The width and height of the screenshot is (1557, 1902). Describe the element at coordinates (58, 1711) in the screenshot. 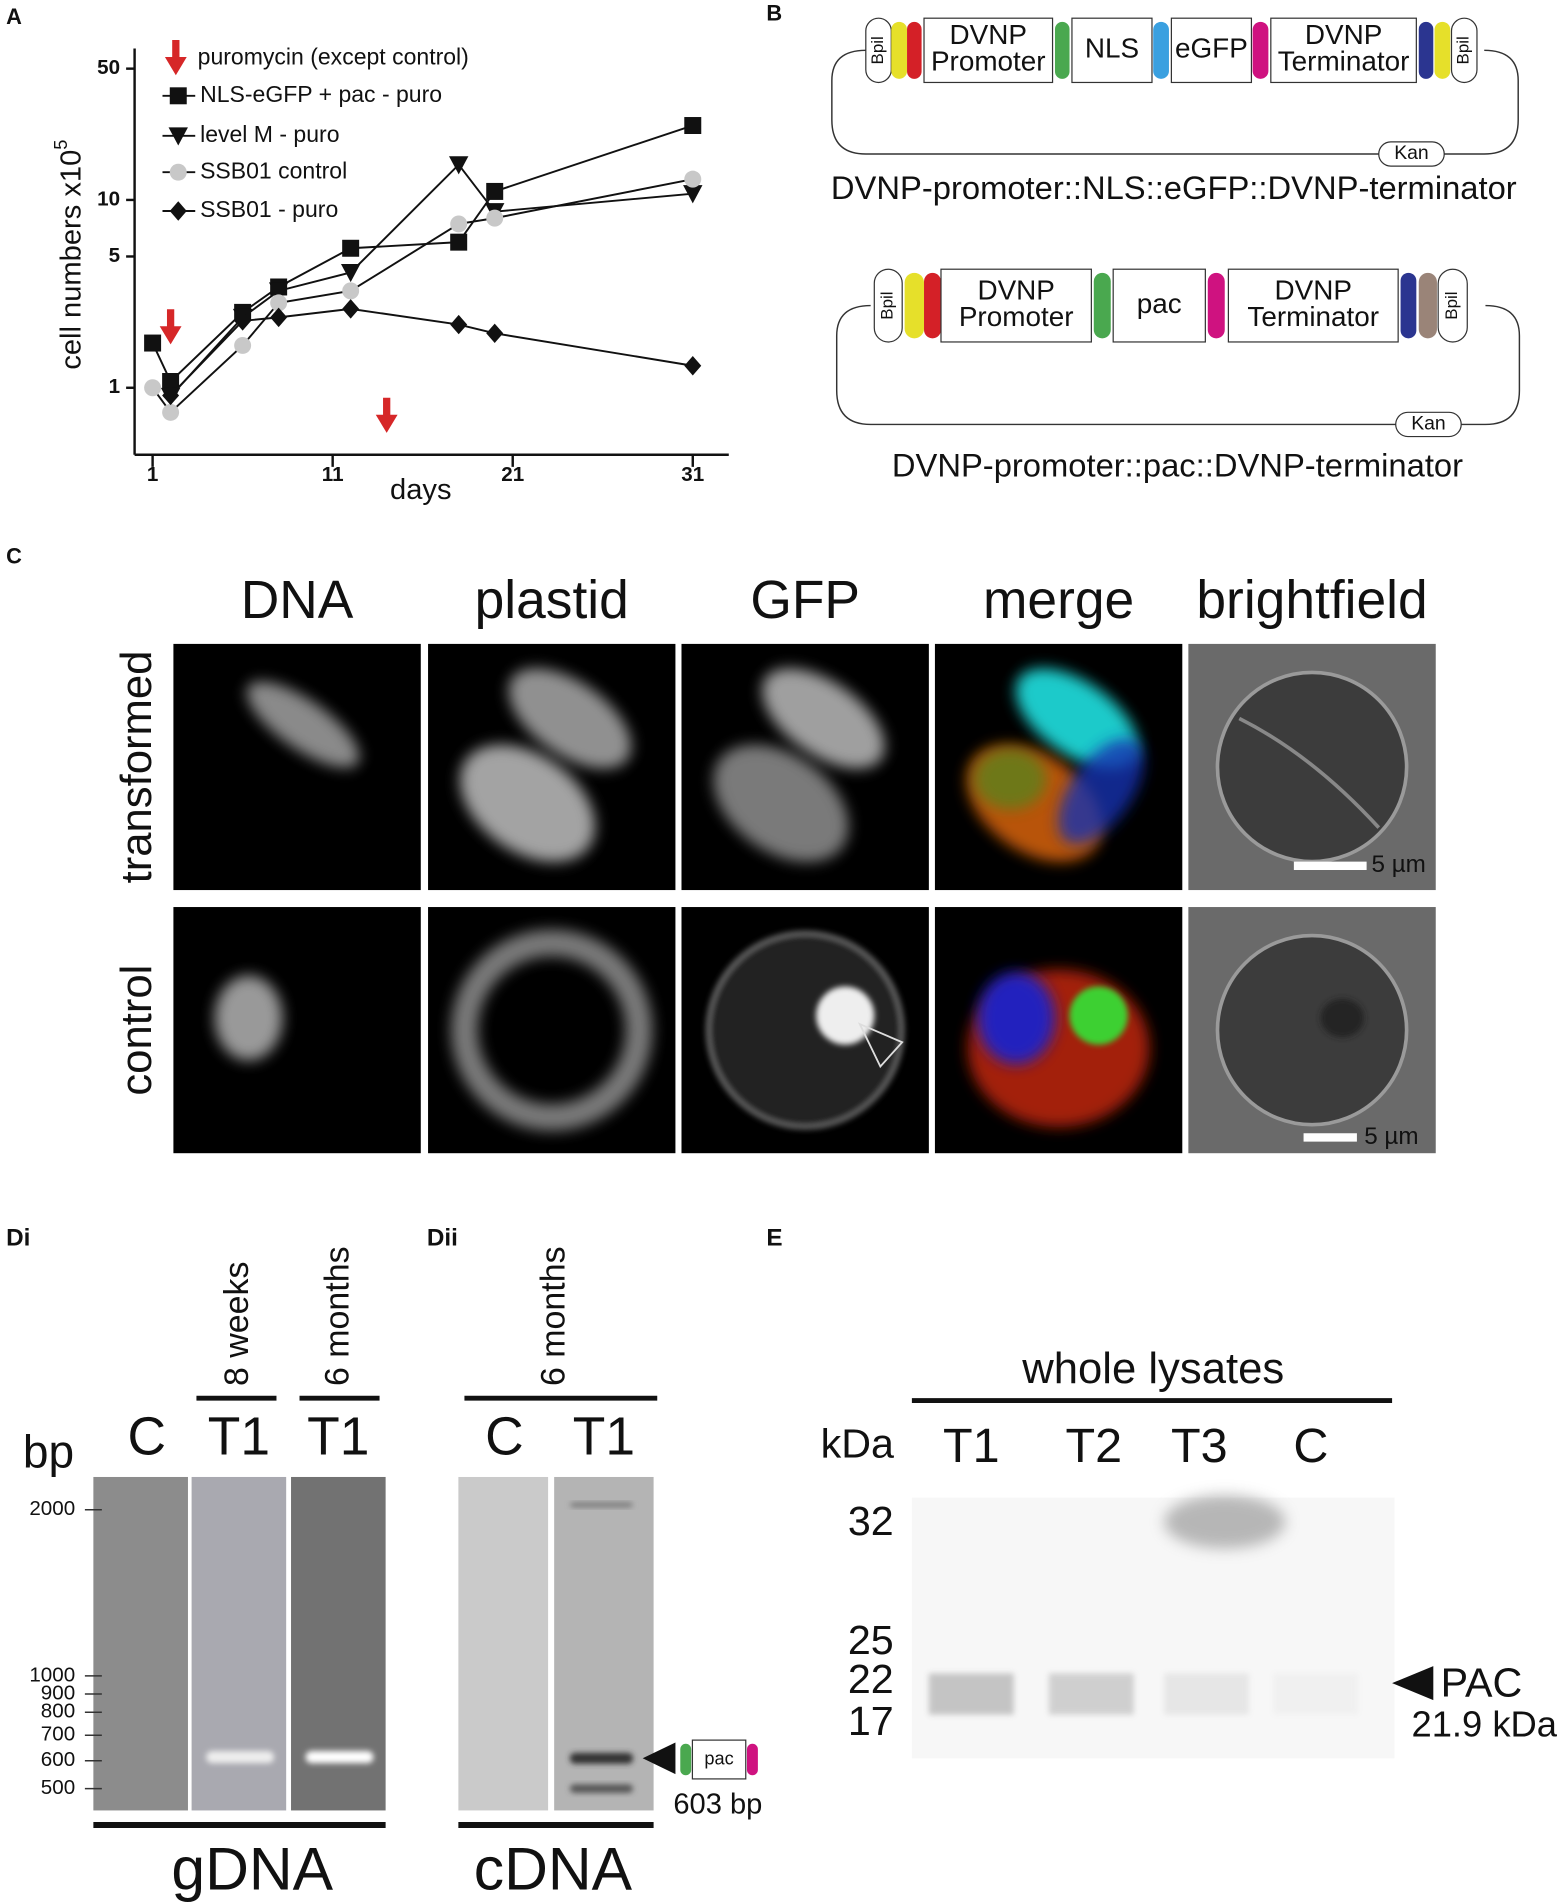

I see `ladder-label: 800` at that location.